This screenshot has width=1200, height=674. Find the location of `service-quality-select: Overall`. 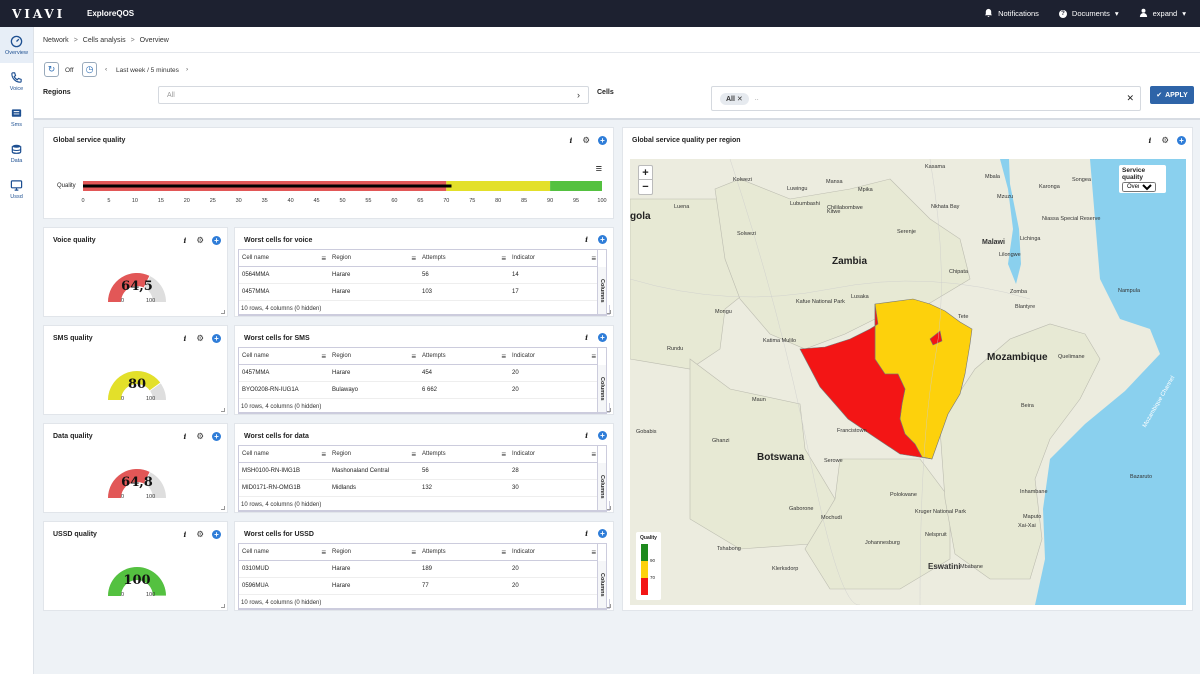

service-quality-select: Overall is located at coordinates (1139, 187).